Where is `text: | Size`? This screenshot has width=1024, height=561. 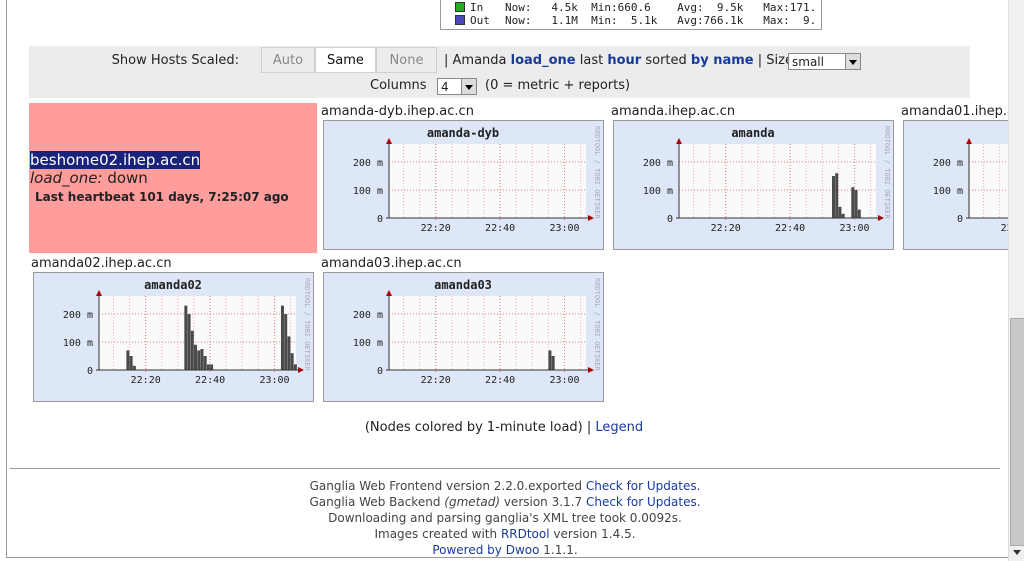
text: | Size is located at coordinates (775, 60).